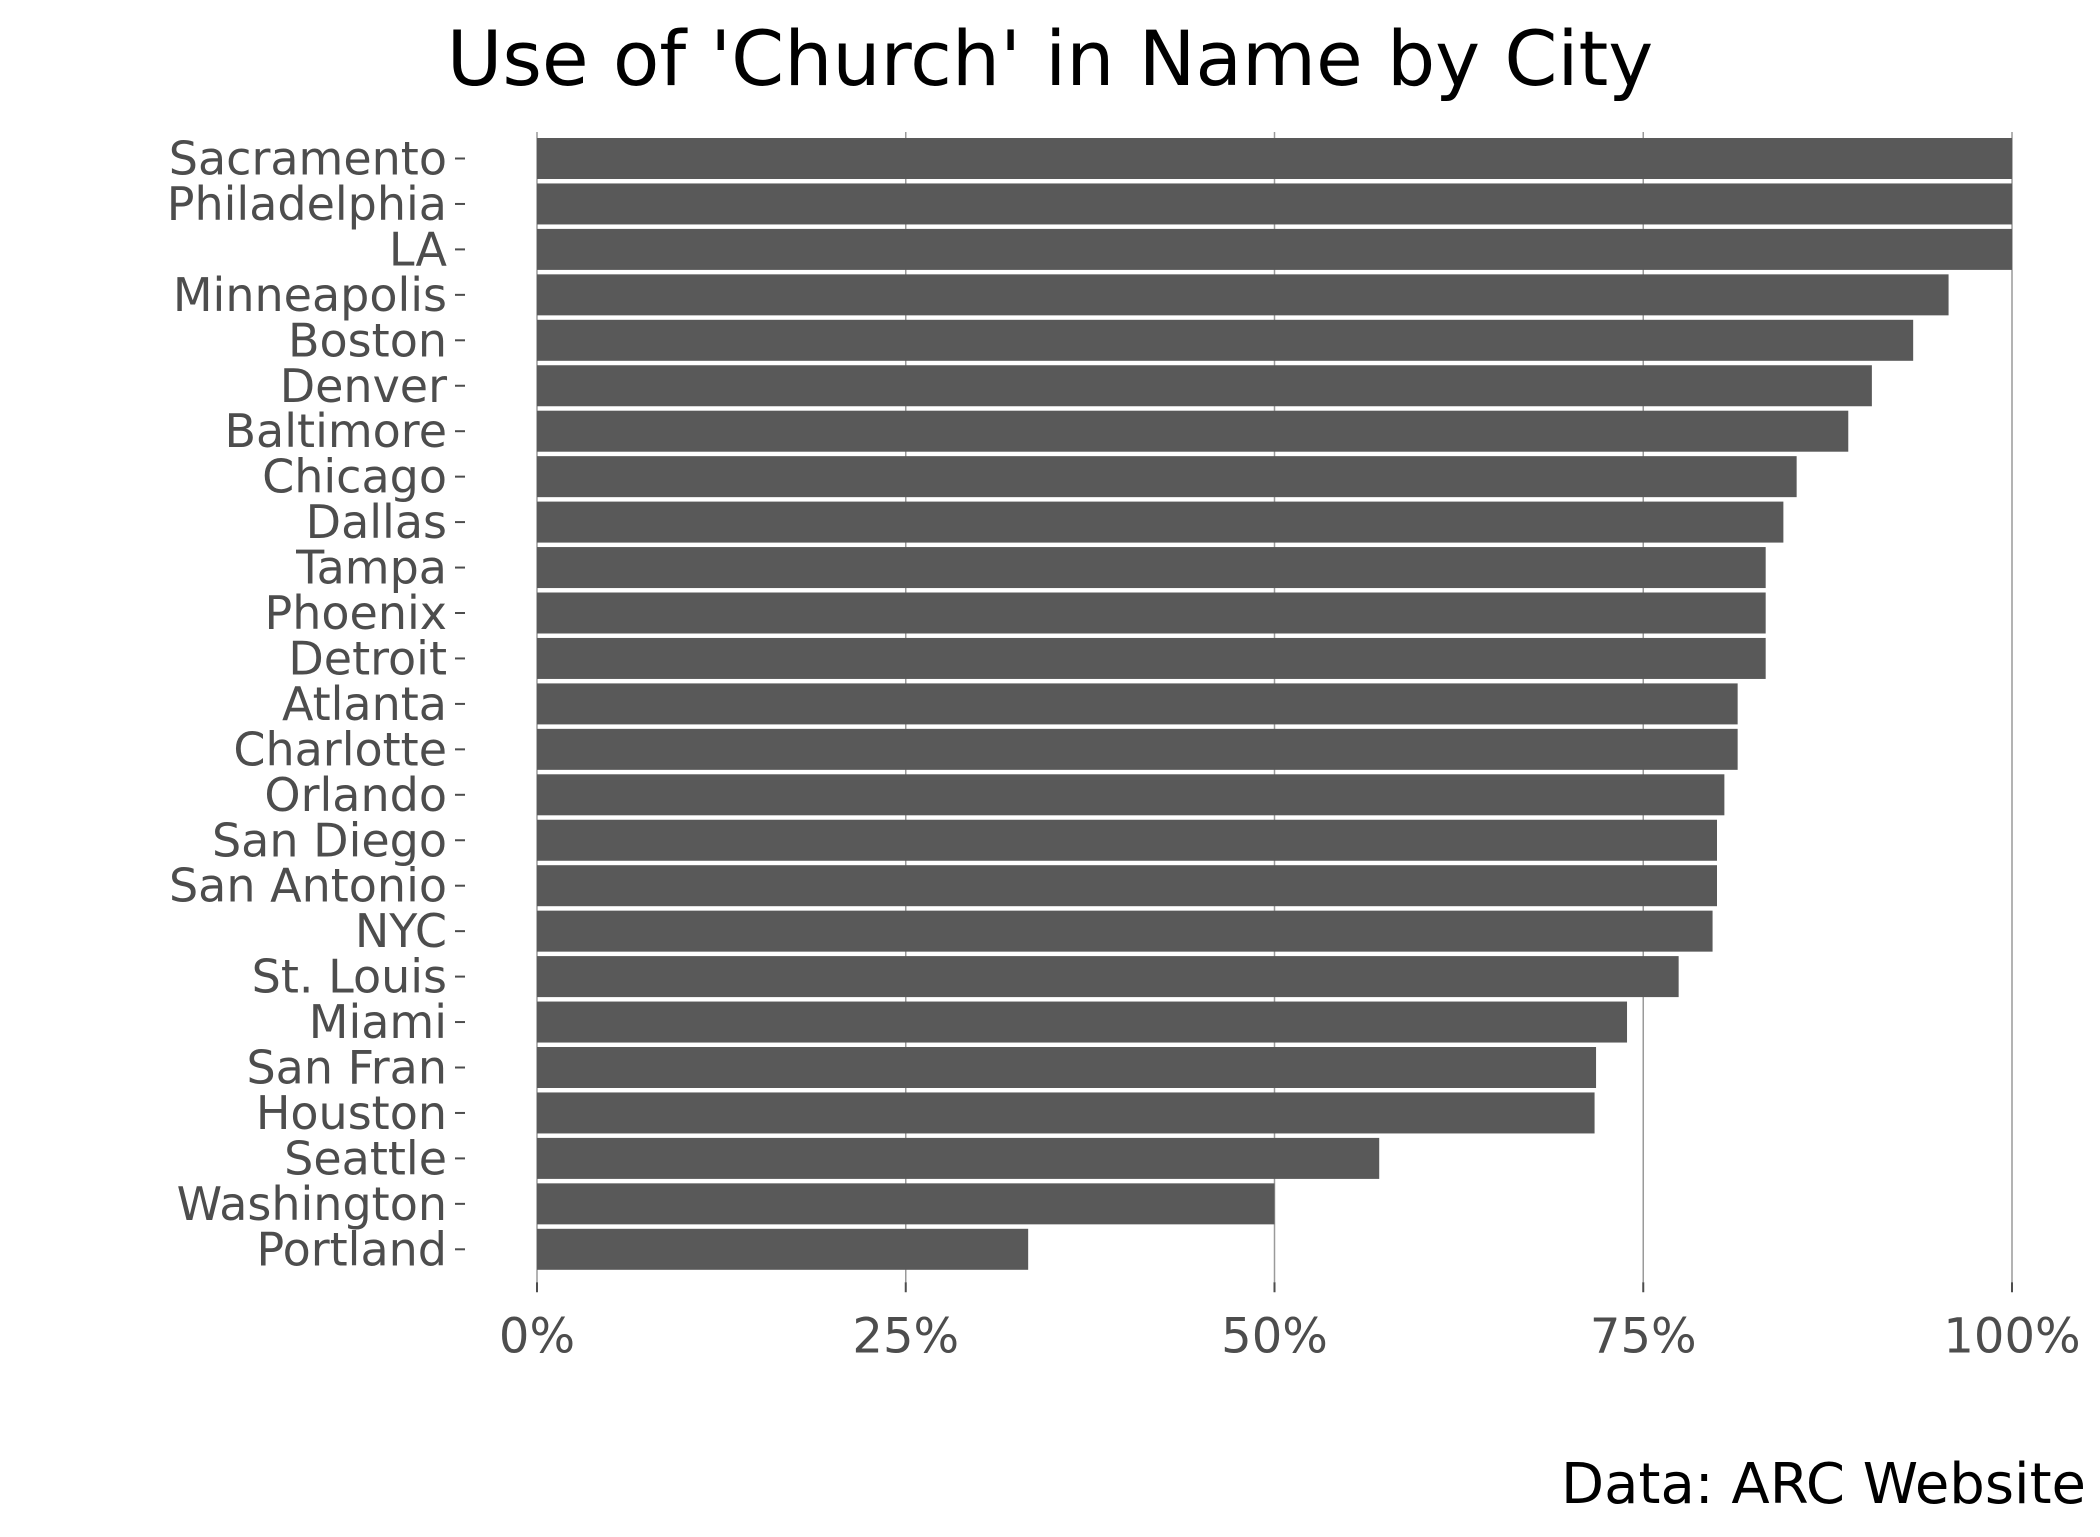  I want to click on y-tick-label: Detroit, so click(367, 658).